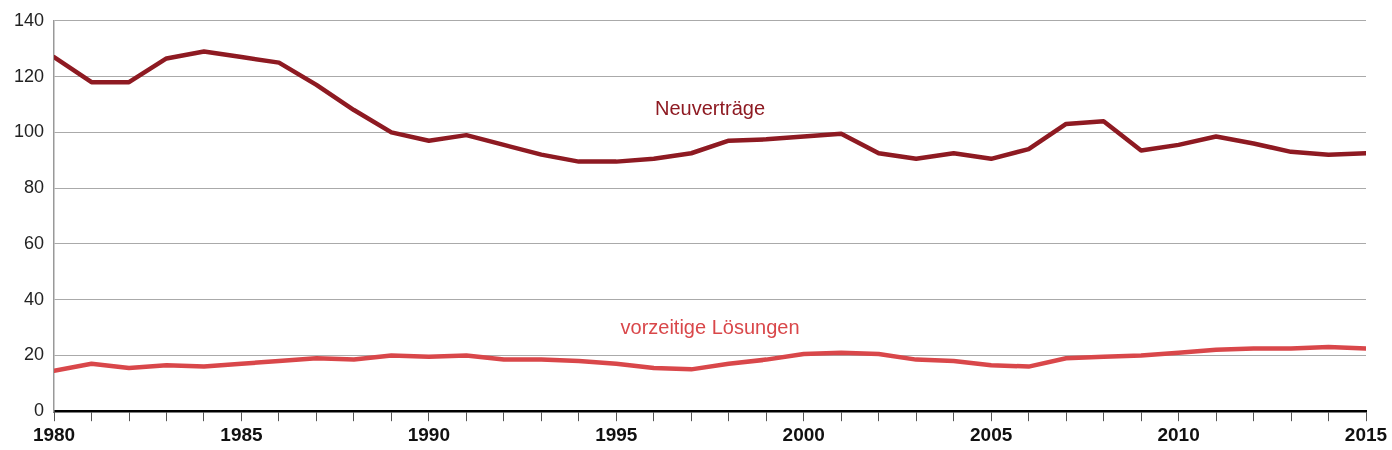  What do you see at coordinates (54, 434) in the screenshot?
I see `x-tick-label: 1980` at bounding box center [54, 434].